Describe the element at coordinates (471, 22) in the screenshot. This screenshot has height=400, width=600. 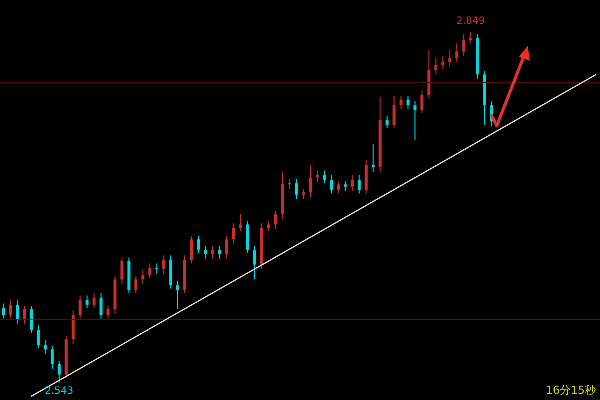
I see `annotation: 2.849` at that location.